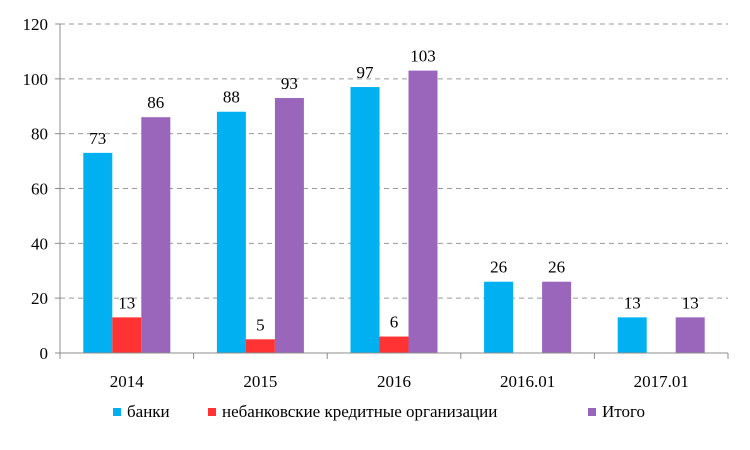 This screenshot has height=450, width=750. I want to click on data-label: 88, so click(231, 97).